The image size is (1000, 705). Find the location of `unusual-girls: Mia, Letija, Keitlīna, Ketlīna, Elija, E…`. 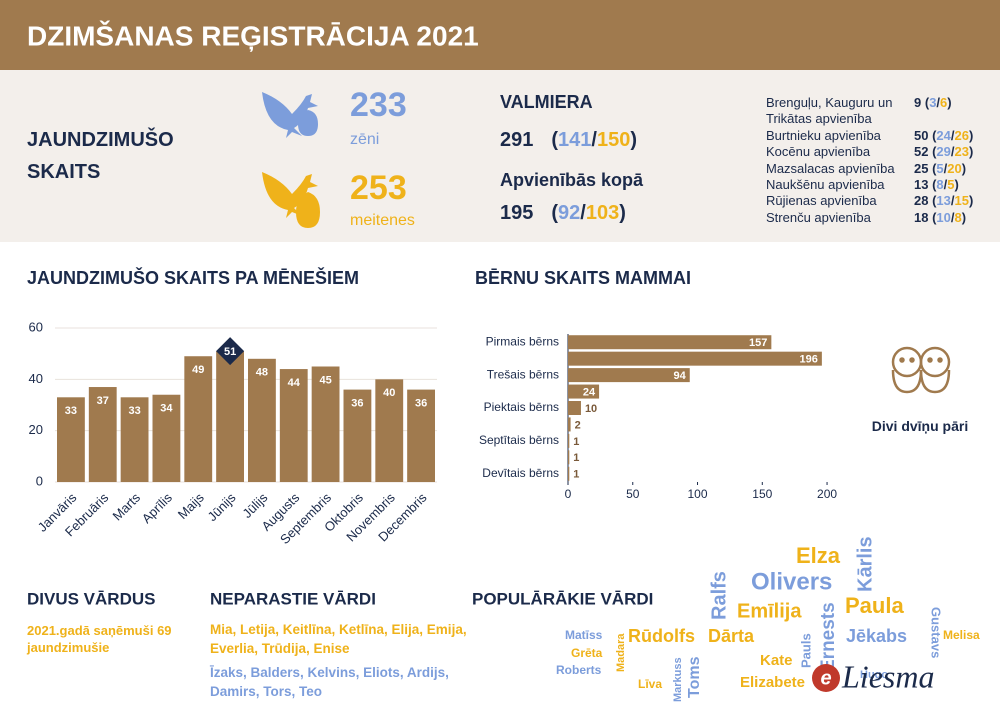

unusual-girls: Mia, Letija, Keitlīna, Ketlīna, Elija, E… is located at coordinates (338, 639).